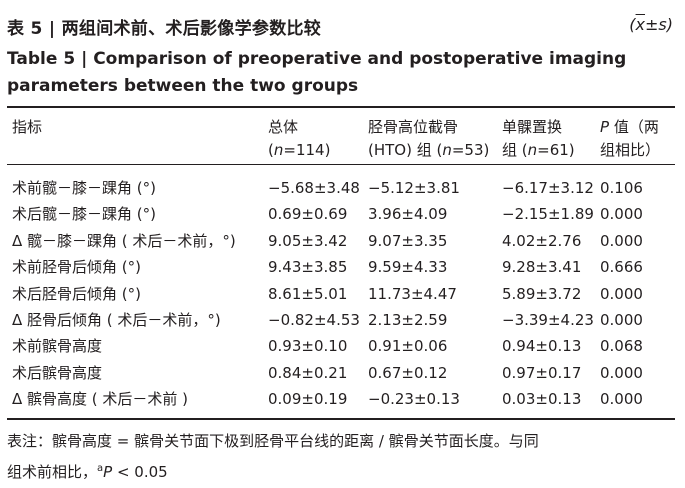  I want to click on row-uka: 0.94±0.13, so click(542, 346).